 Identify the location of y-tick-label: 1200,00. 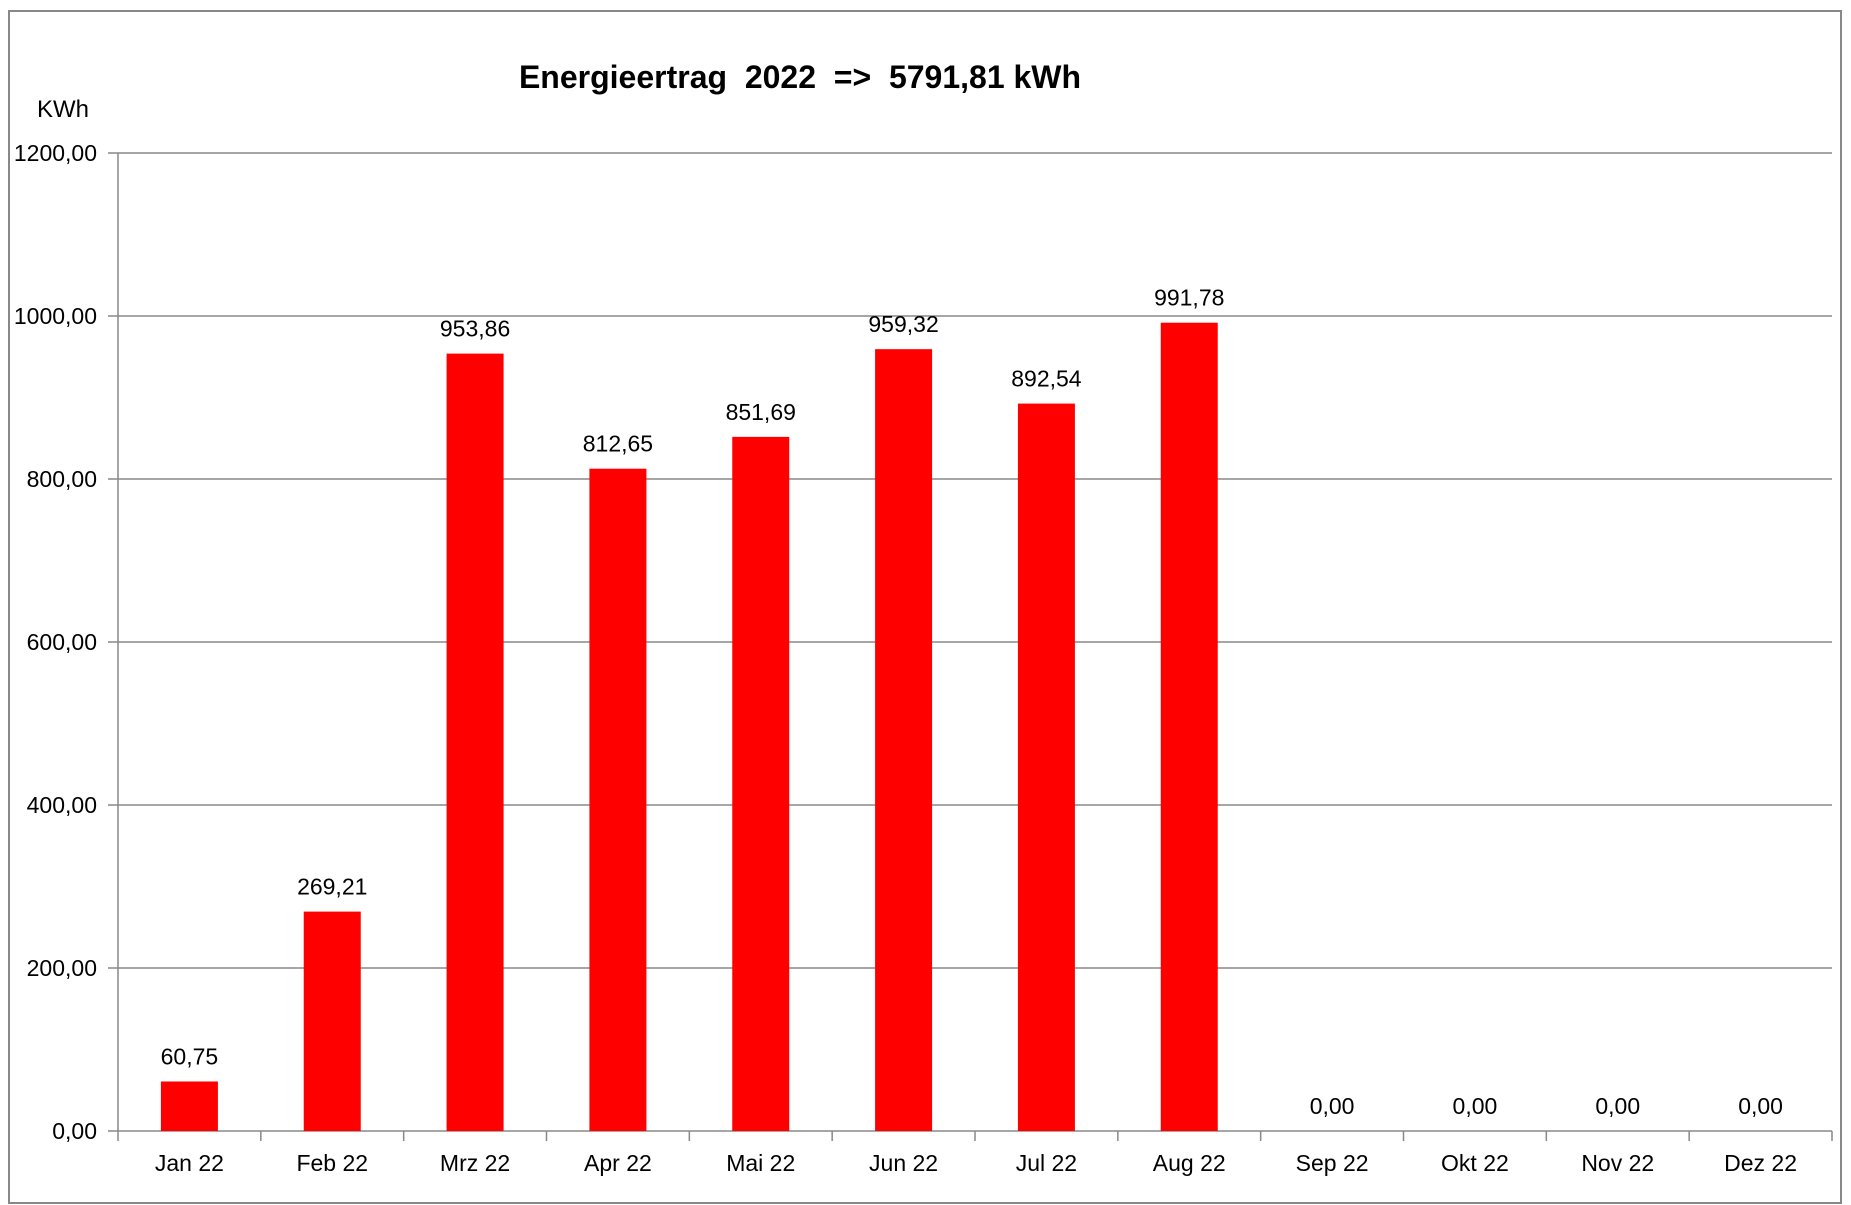
(55, 153).